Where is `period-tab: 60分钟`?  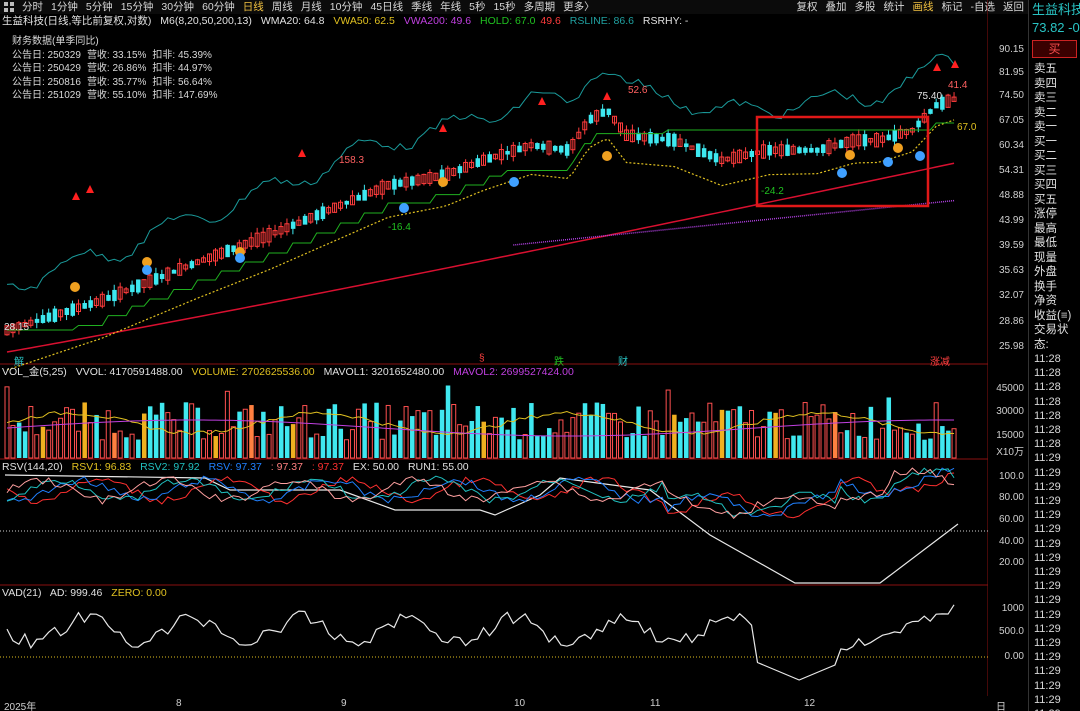 period-tab: 60分钟 is located at coordinates (218, 7).